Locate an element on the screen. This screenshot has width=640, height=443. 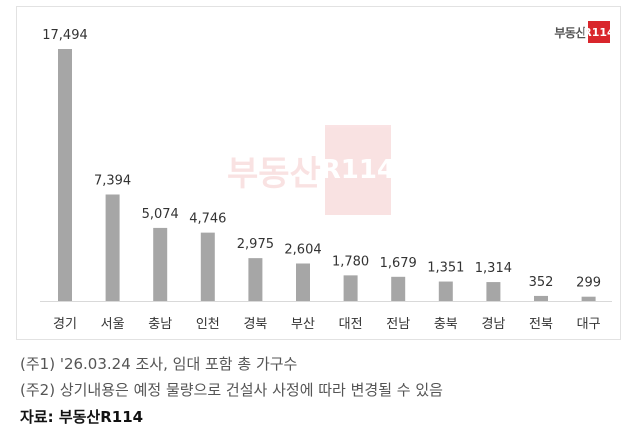
source-credit: 자료: 부동산R114 is located at coordinates (82, 417).